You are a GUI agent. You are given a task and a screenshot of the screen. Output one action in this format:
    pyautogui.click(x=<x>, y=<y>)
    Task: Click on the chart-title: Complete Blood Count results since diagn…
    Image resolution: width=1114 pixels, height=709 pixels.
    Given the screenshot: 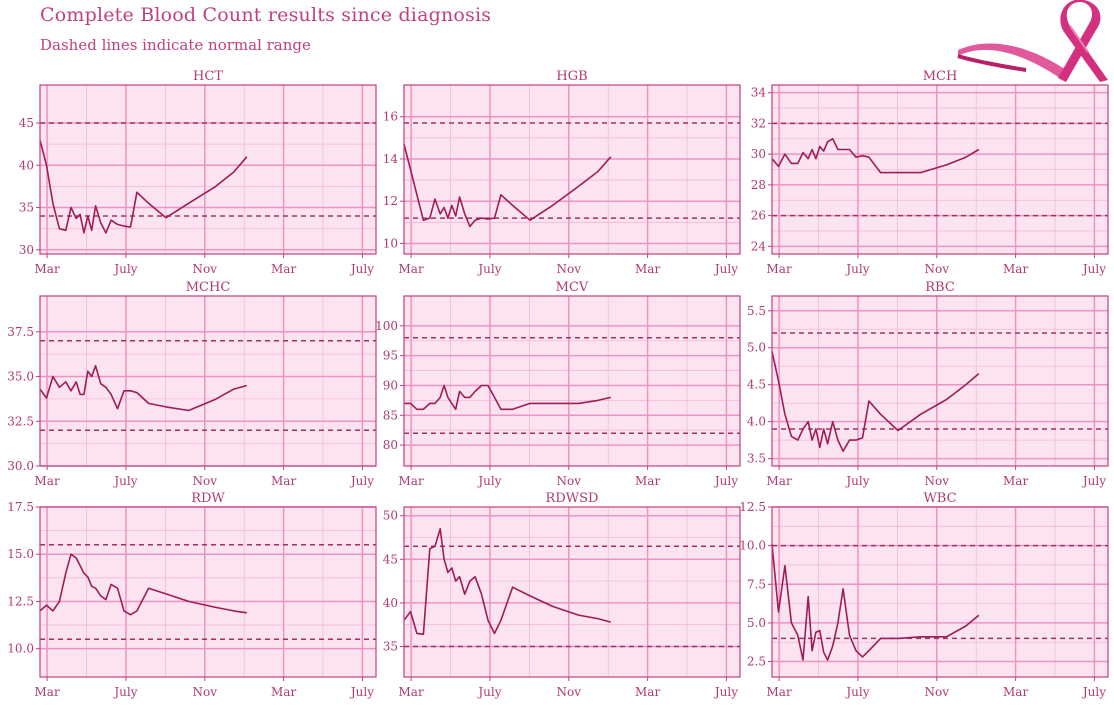 What is the action you would take?
    pyautogui.click(x=266, y=15)
    